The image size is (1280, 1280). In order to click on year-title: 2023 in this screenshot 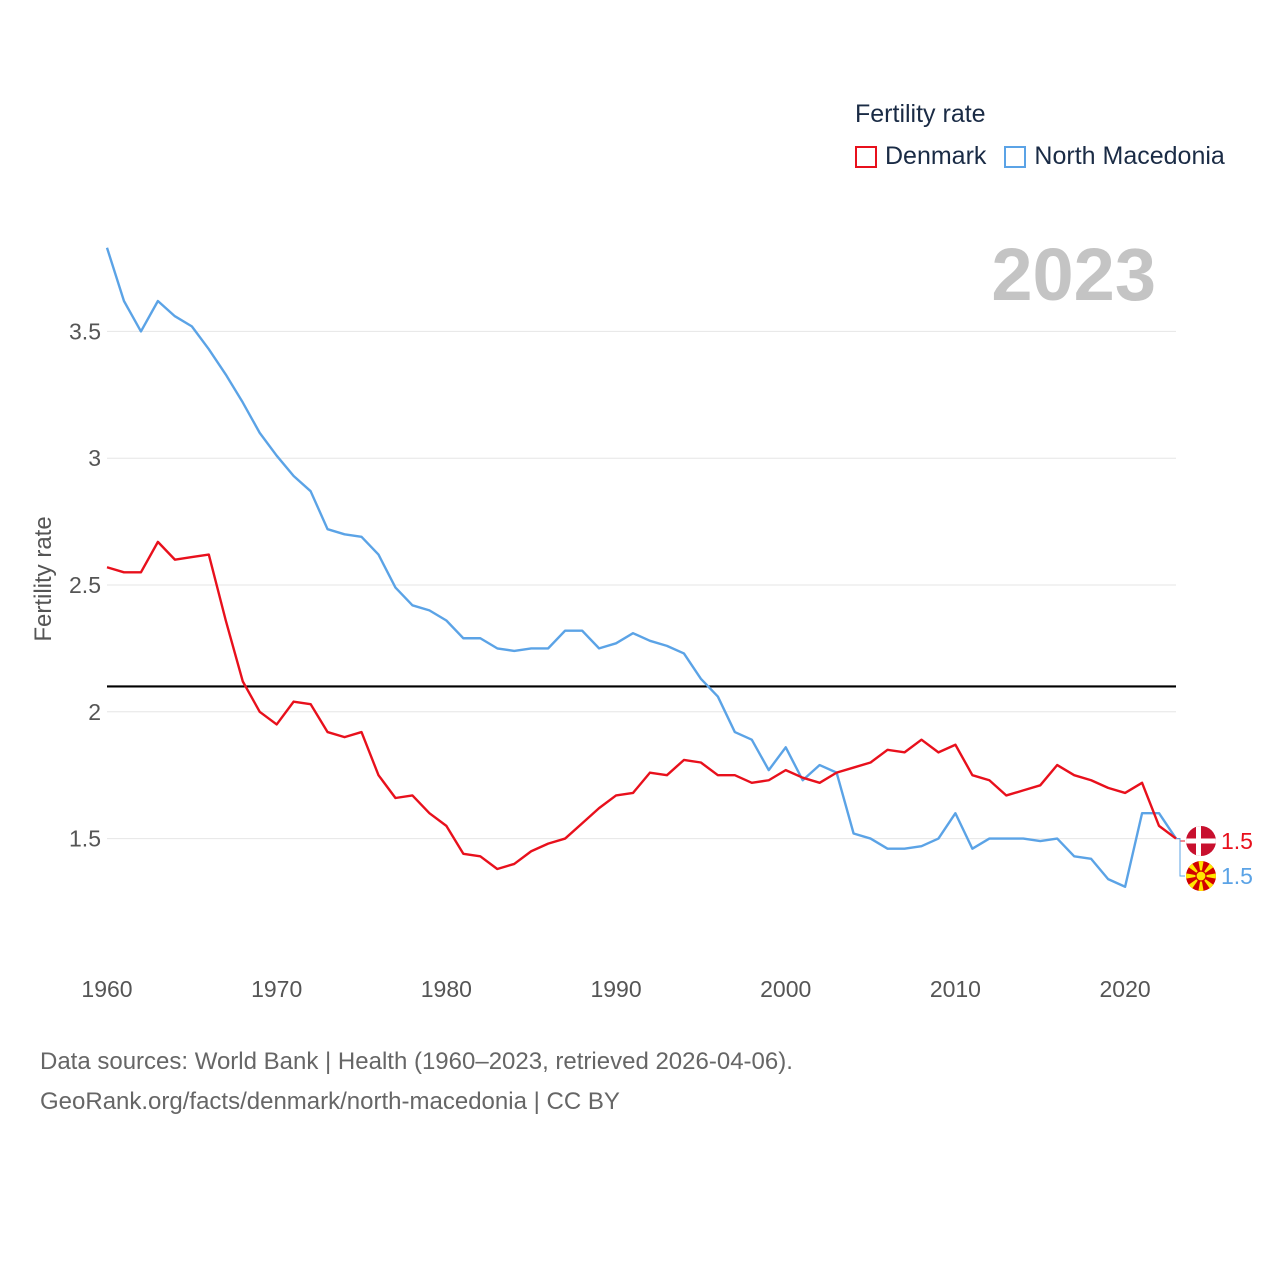, I will do `click(1073, 274)`.